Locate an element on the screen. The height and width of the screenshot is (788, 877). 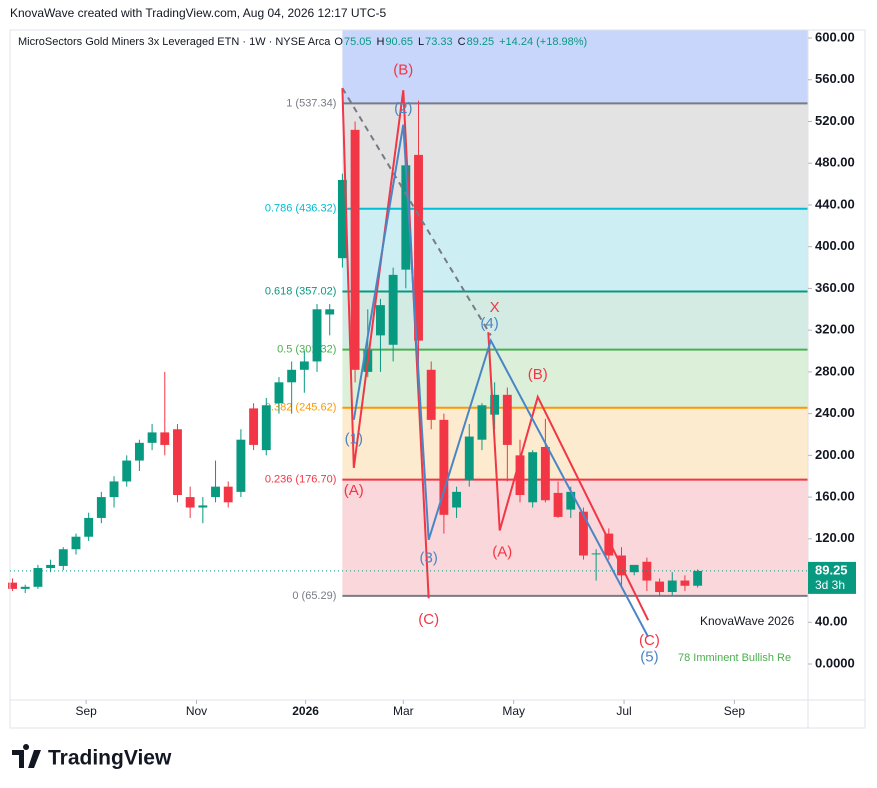
wave-label: (4) is located at coordinates (489, 323).